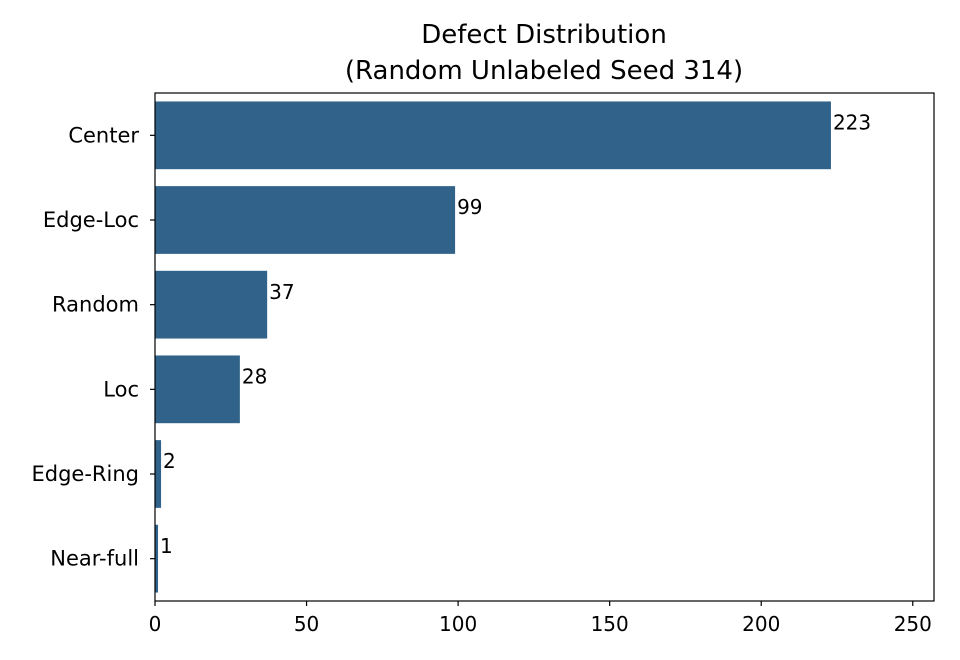  Describe the element at coordinates (852, 122) in the screenshot. I see `data-label-center: 223` at that location.